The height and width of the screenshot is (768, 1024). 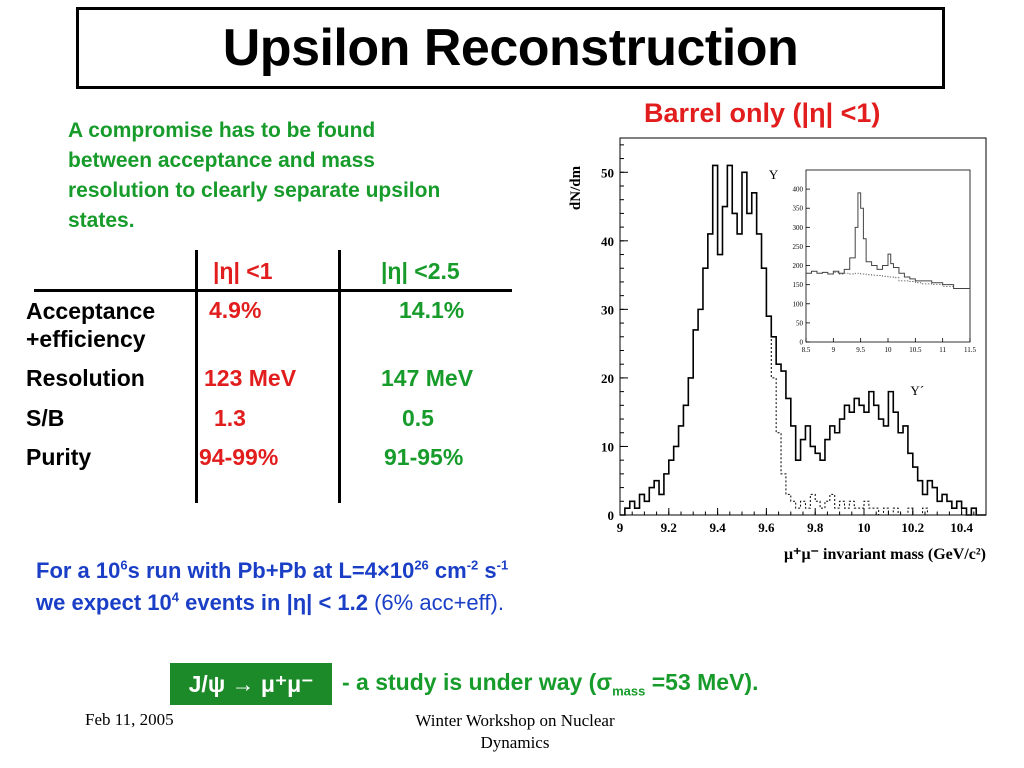 I want to click on inset-y-tick-label: 300, so click(x=798, y=228).